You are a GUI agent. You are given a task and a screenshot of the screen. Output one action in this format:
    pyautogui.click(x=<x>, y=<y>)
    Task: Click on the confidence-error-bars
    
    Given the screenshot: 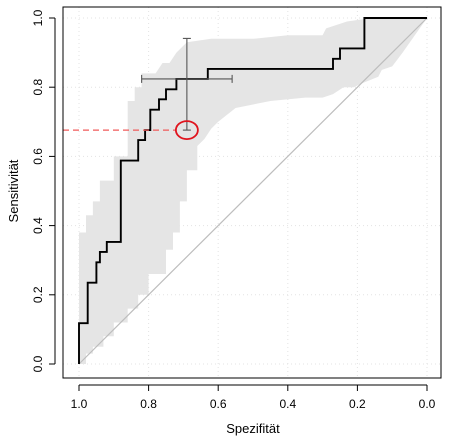 What is the action you would take?
    pyautogui.click(x=187, y=84)
    